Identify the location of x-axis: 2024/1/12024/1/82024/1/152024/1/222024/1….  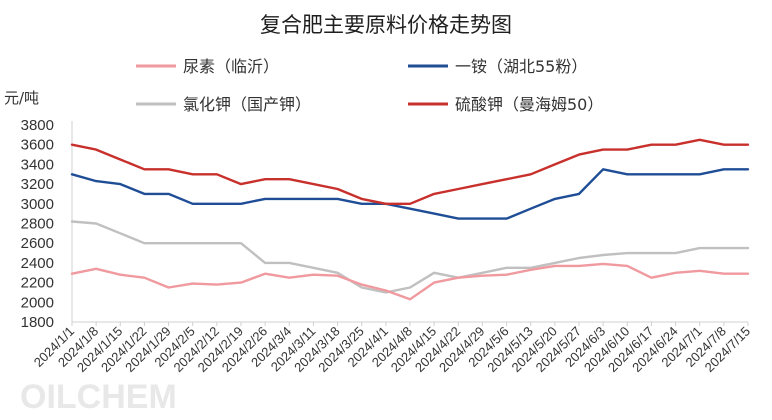
(392, 348).